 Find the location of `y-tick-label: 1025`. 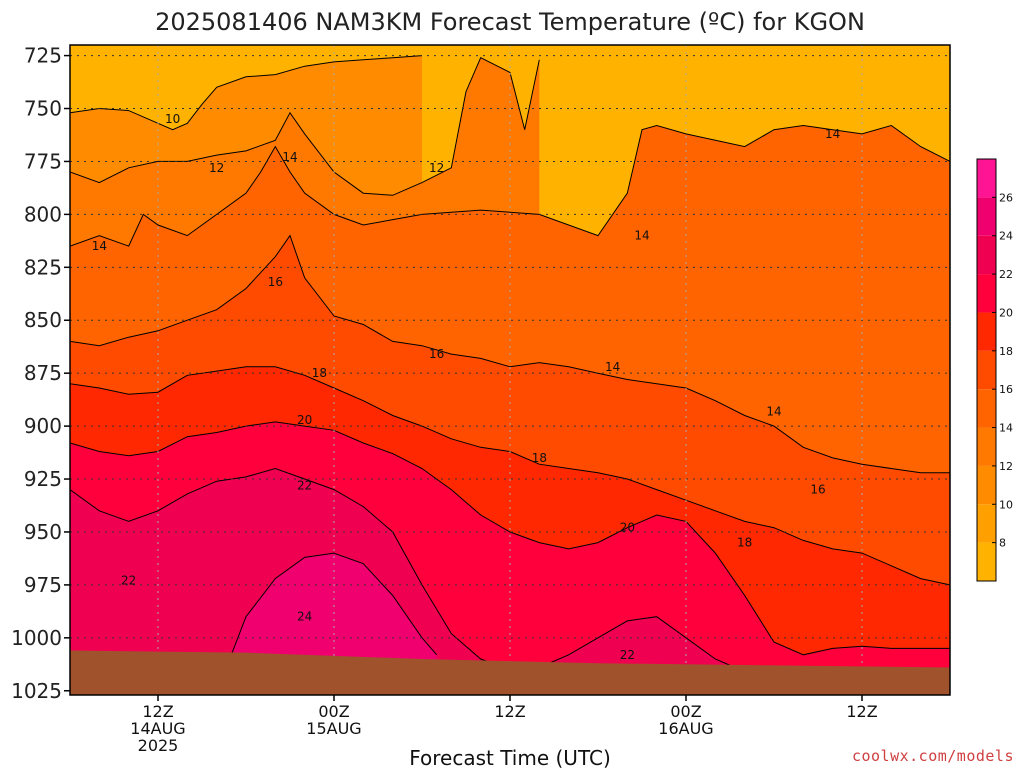

y-tick-label: 1025 is located at coordinates (36, 691).